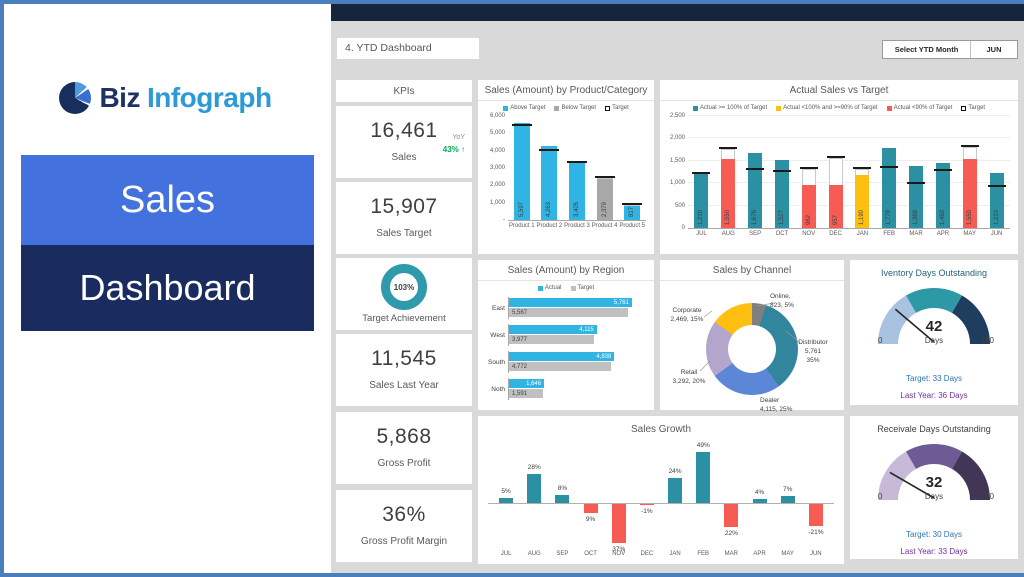 The image size is (1024, 577). Describe the element at coordinates (862, 172) in the screenshot. I see `bar-slot: 1,190` at that location.